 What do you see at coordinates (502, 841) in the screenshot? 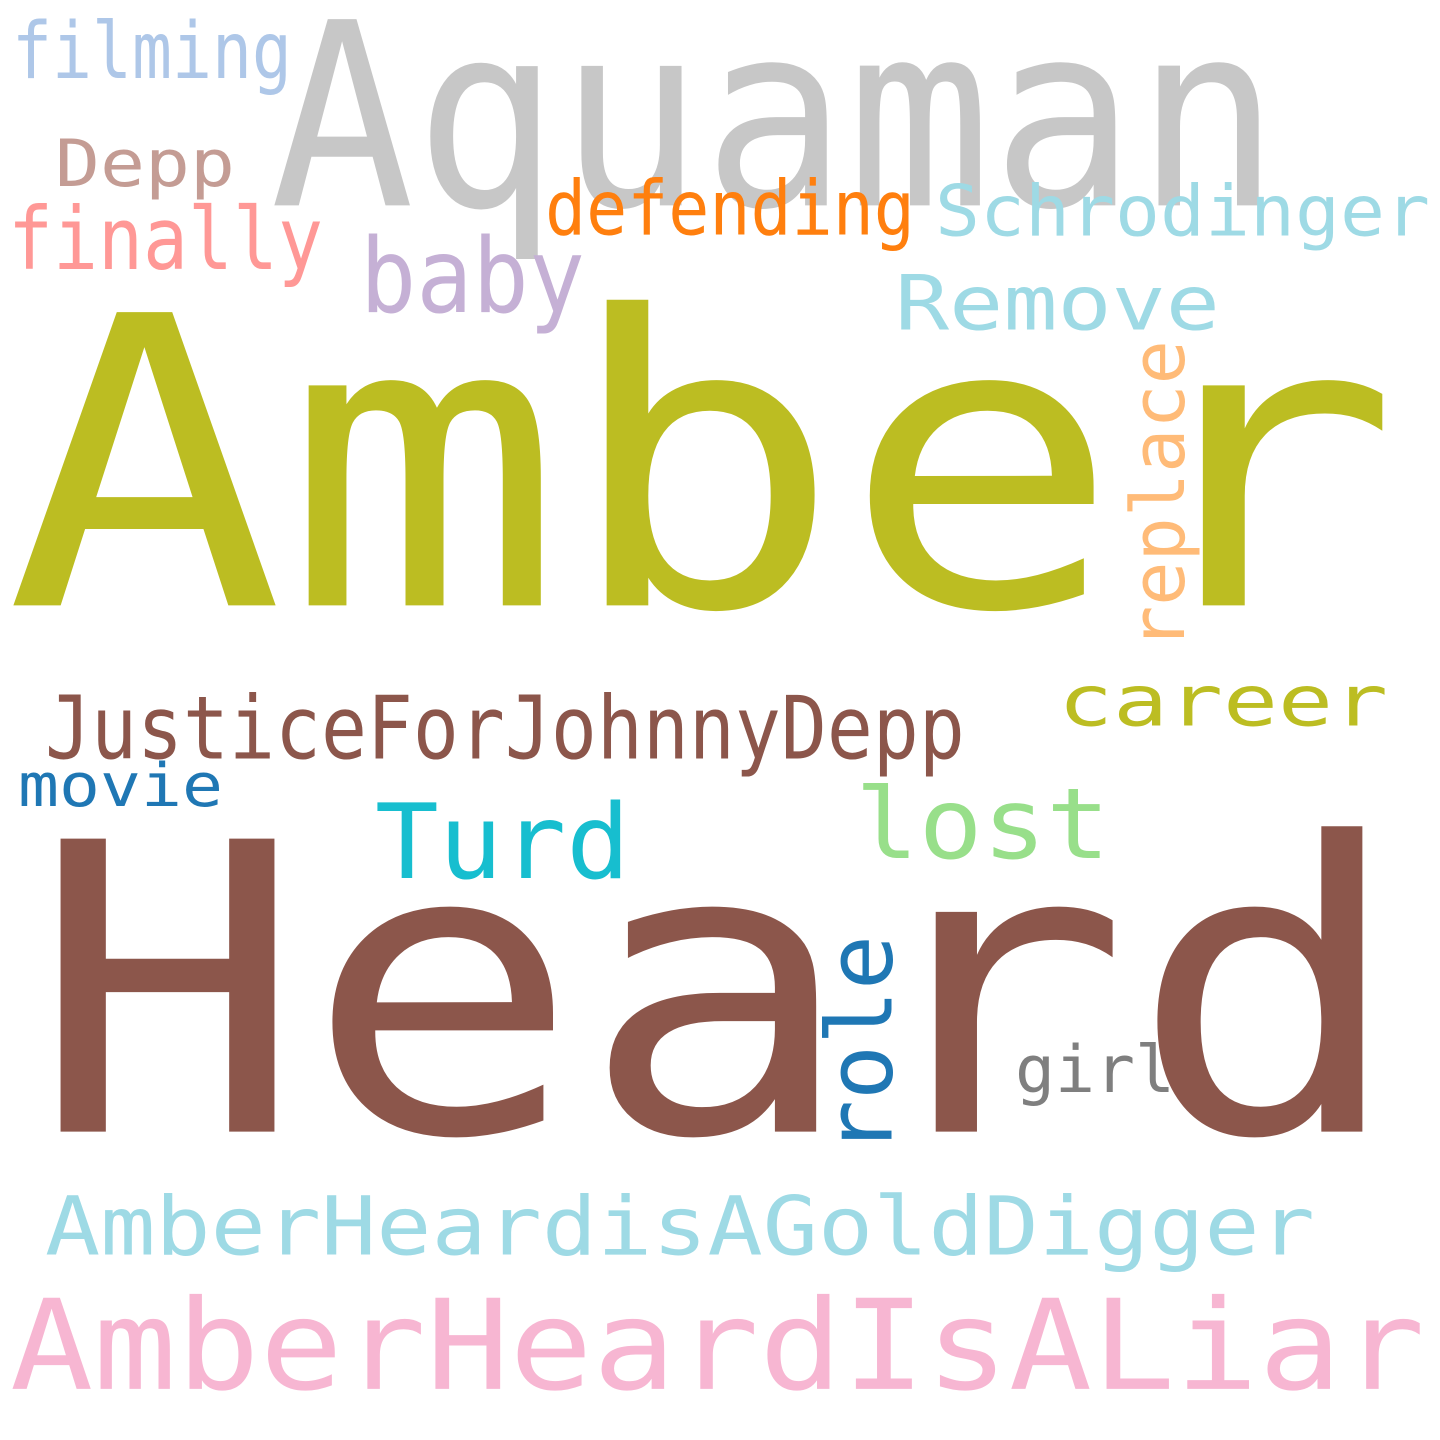
I see `word-turd: Turd` at bounding box center [502, 841].